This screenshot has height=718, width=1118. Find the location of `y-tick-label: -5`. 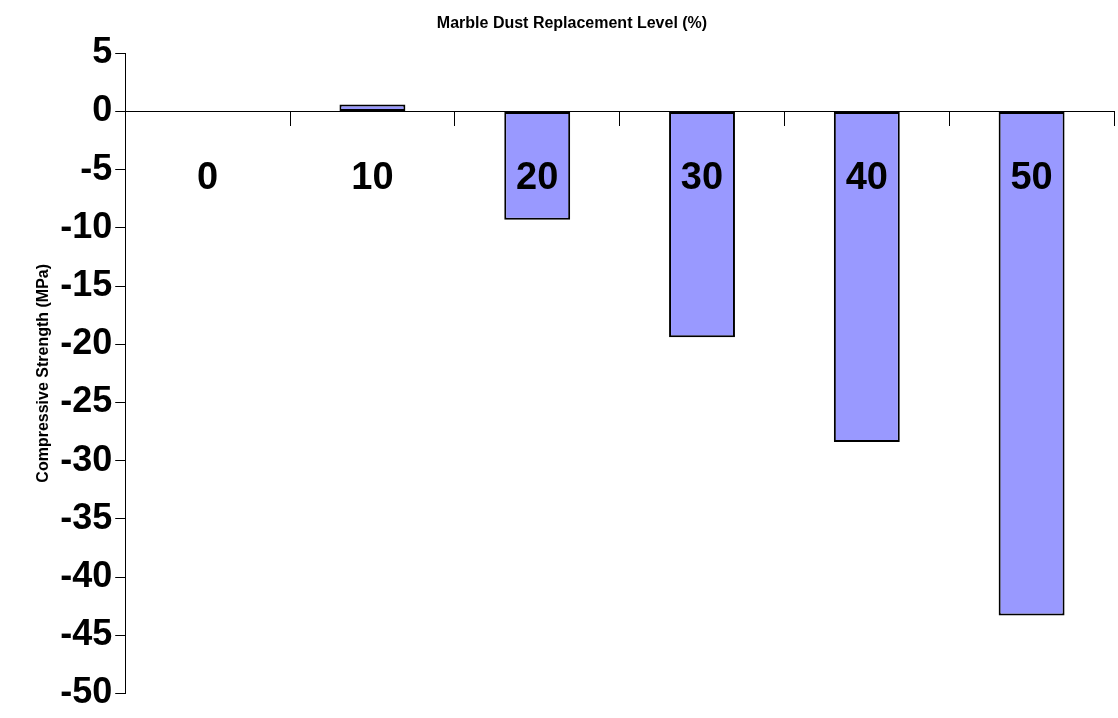

y-tick-label: -5 is located at coordinates (96, 167).